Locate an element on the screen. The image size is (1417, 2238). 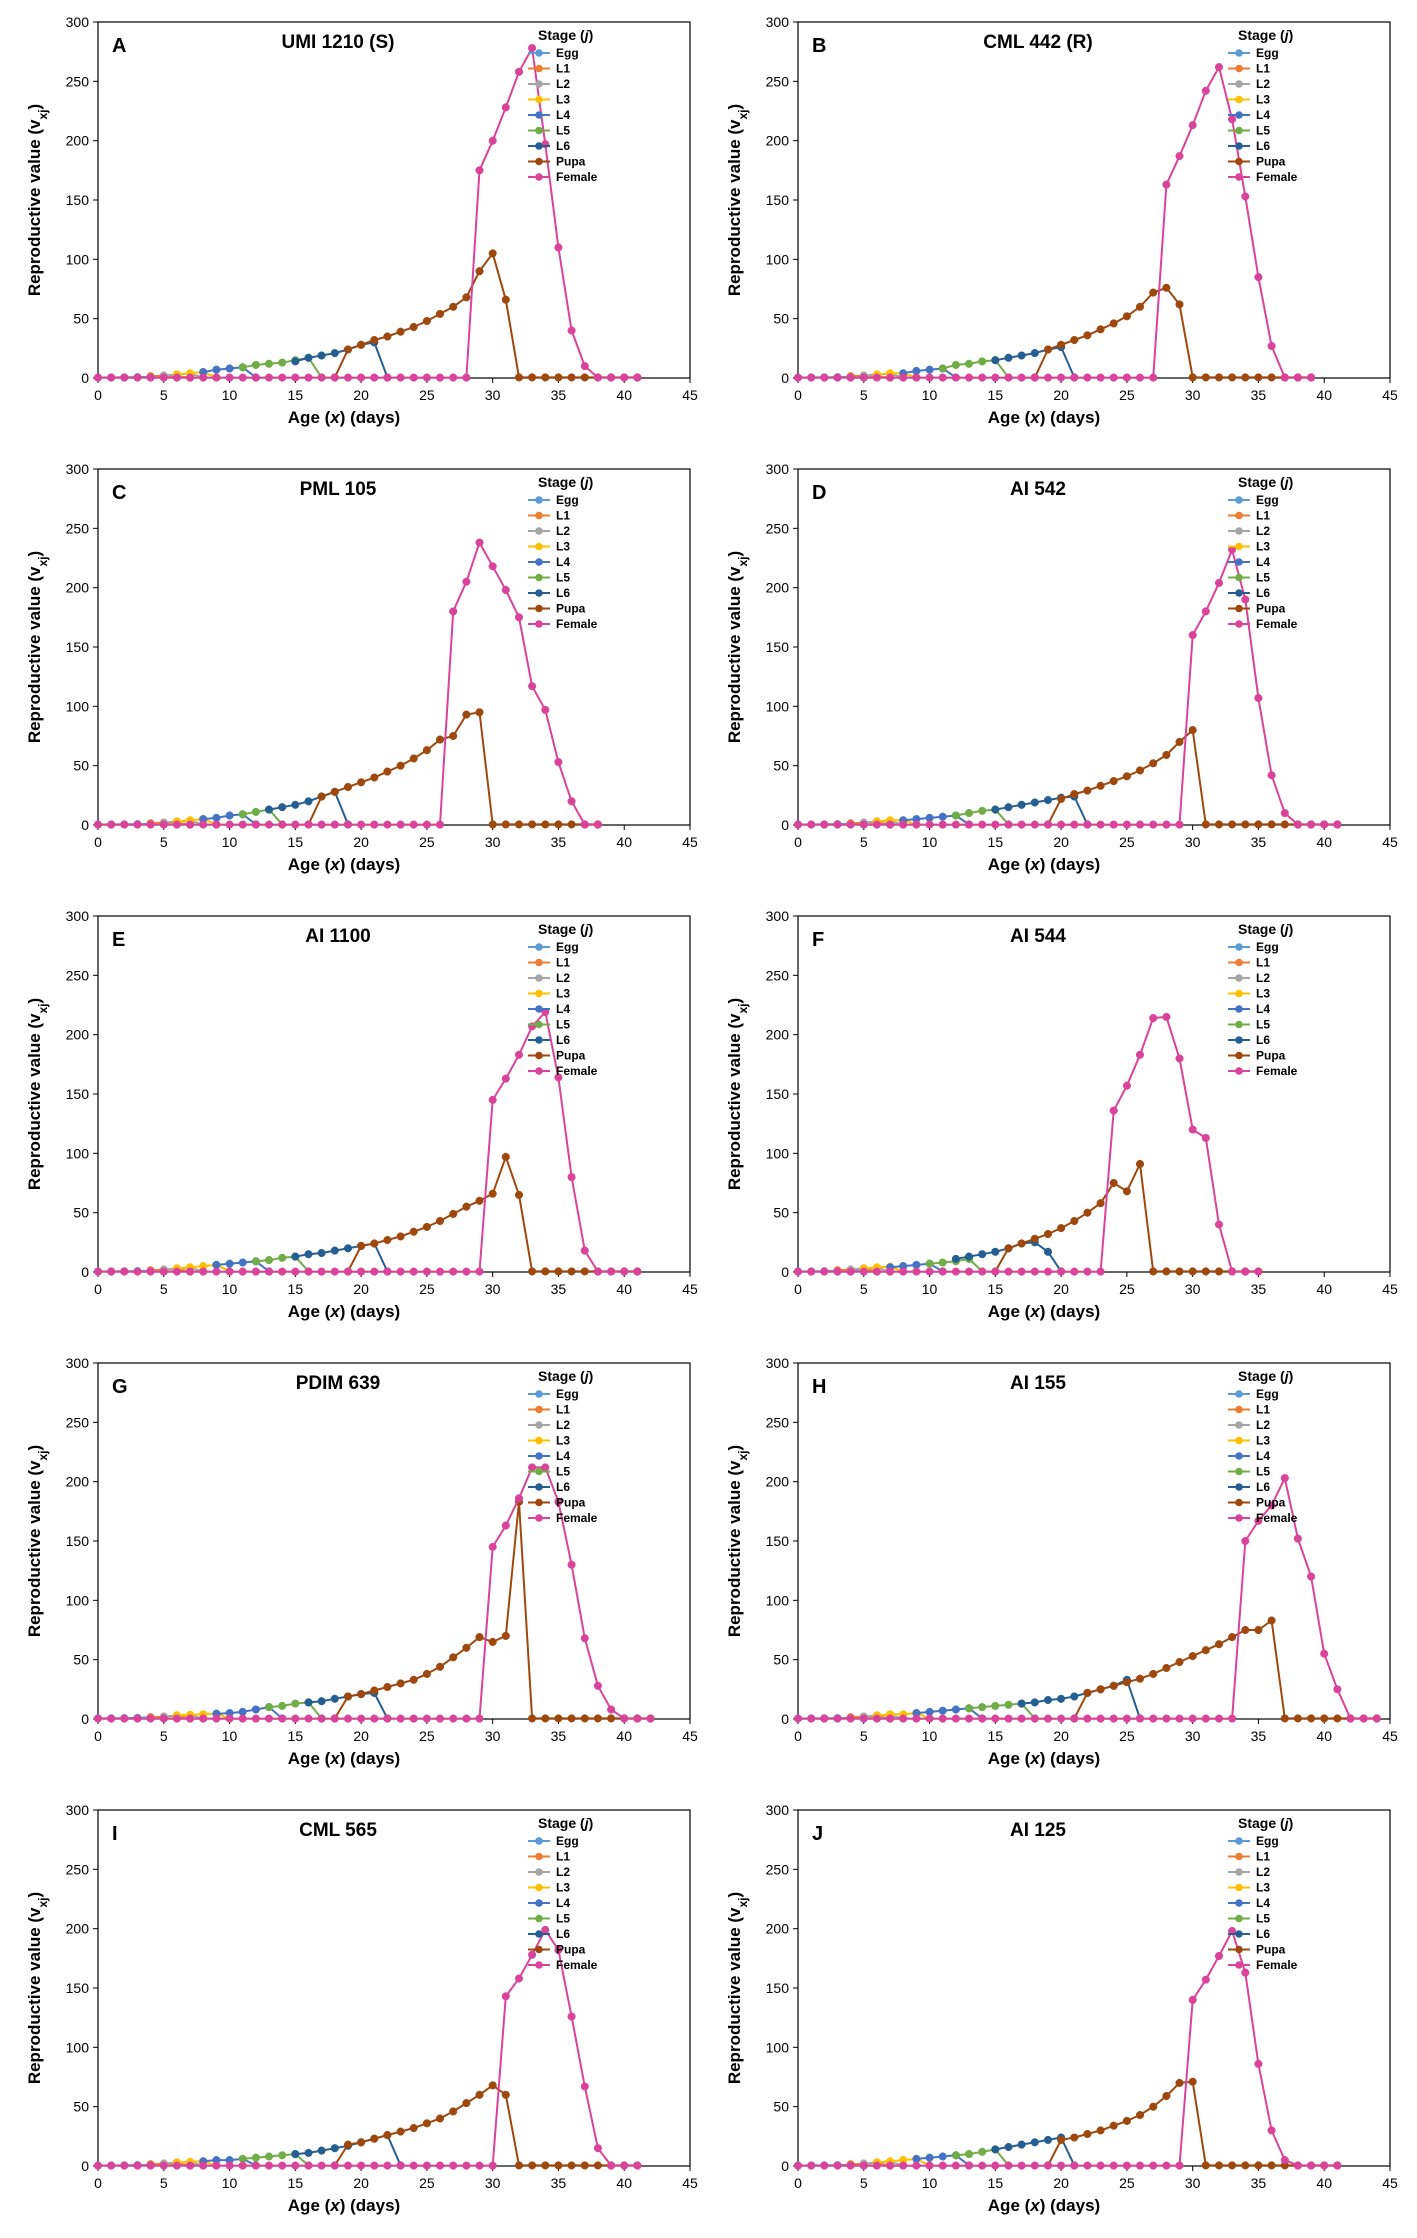
legend-item-l5: L5 is located at coordinates (1249, 131).